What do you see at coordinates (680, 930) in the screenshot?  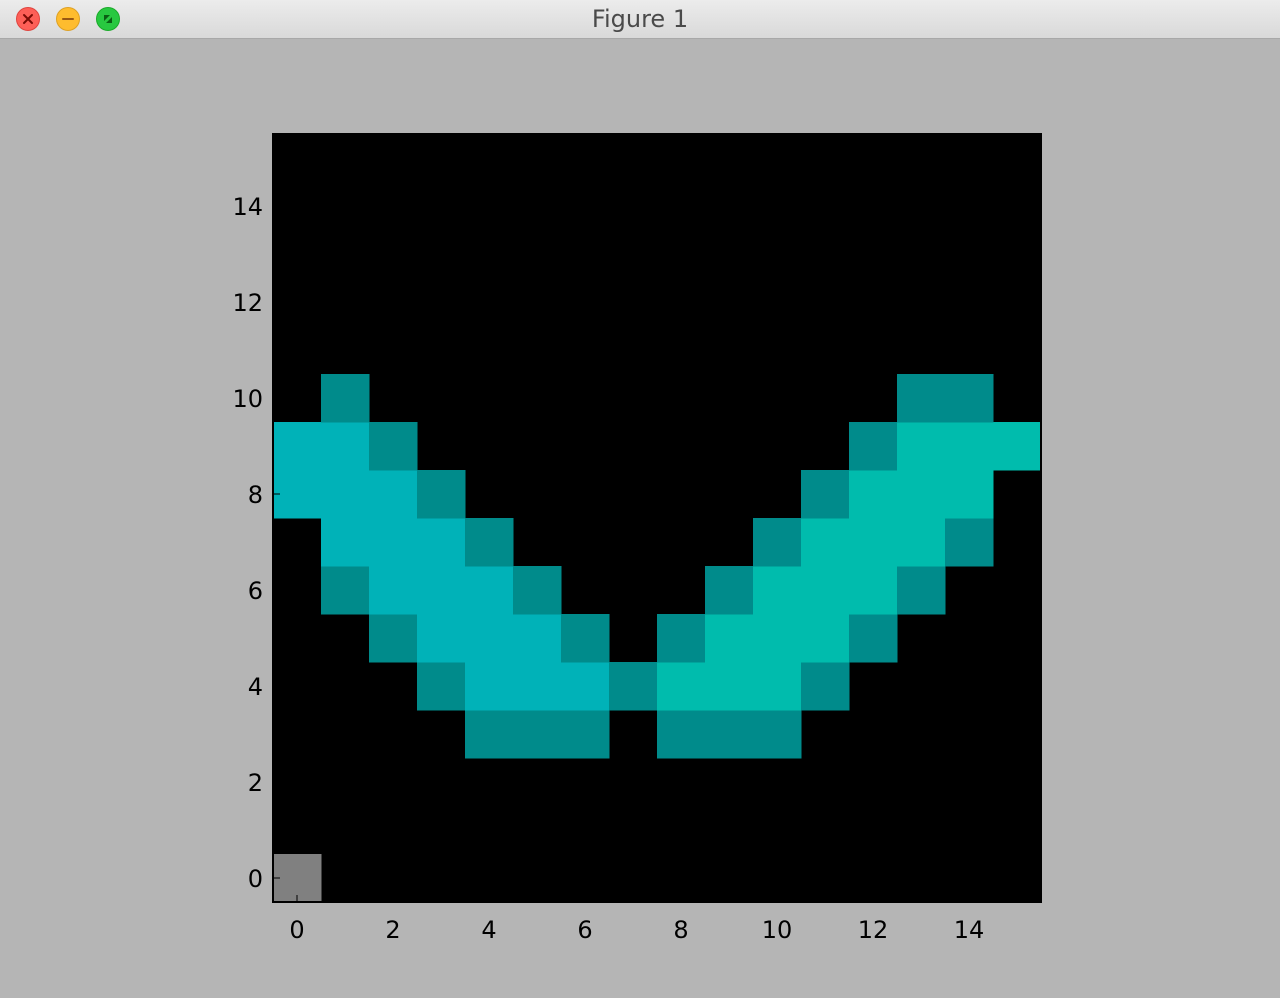 I see `x-tick-label: 8` at bounding box center [680, 930].